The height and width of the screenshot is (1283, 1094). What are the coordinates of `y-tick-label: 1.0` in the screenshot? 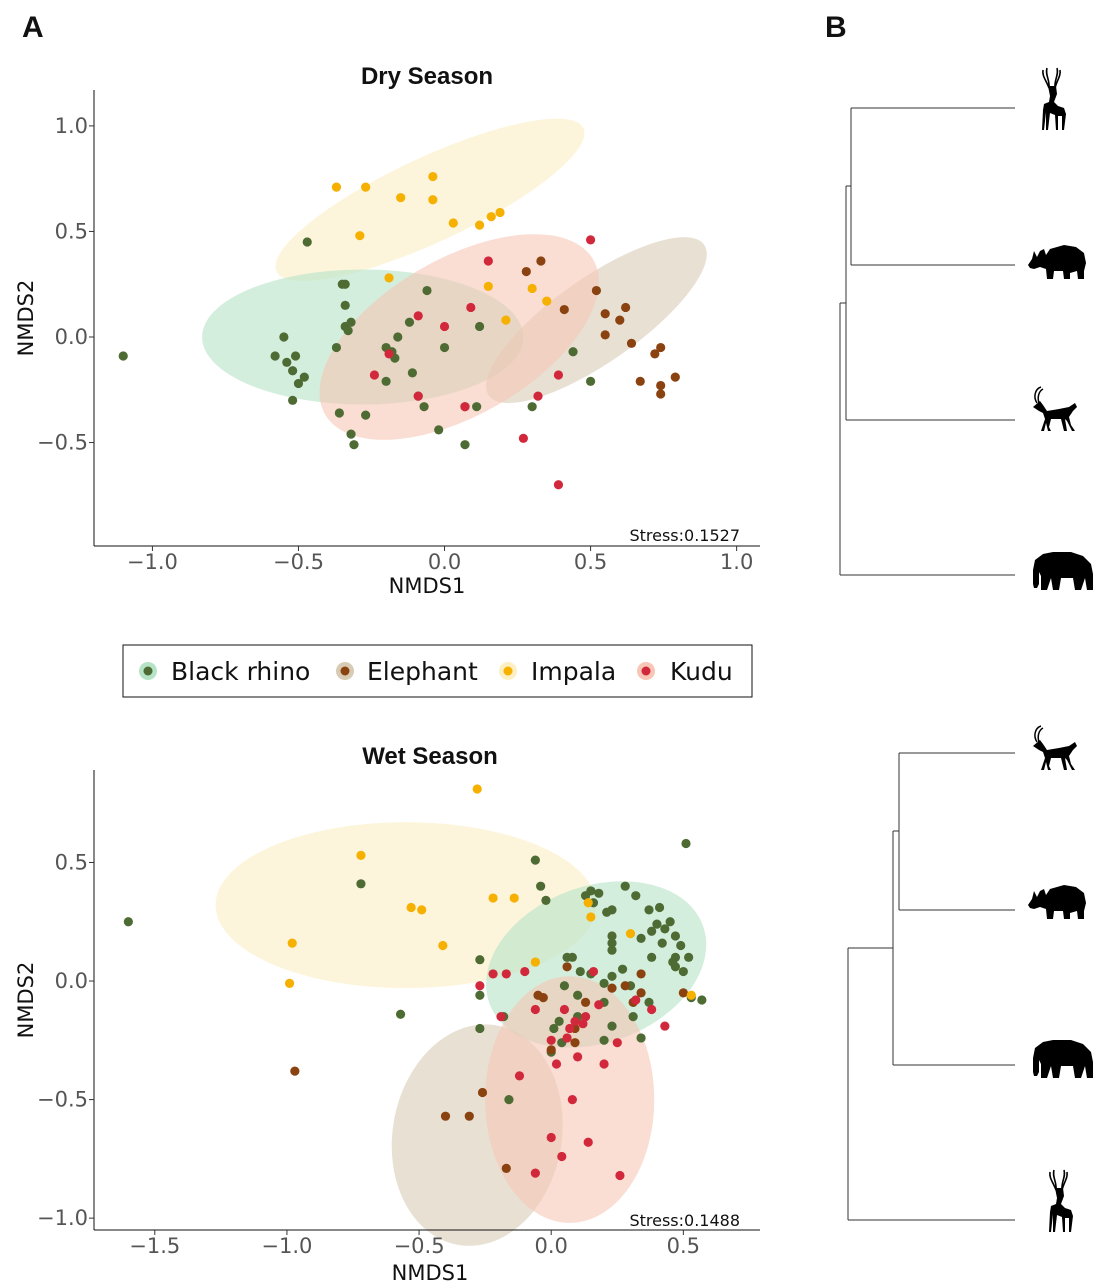 It's located at (71, 126).